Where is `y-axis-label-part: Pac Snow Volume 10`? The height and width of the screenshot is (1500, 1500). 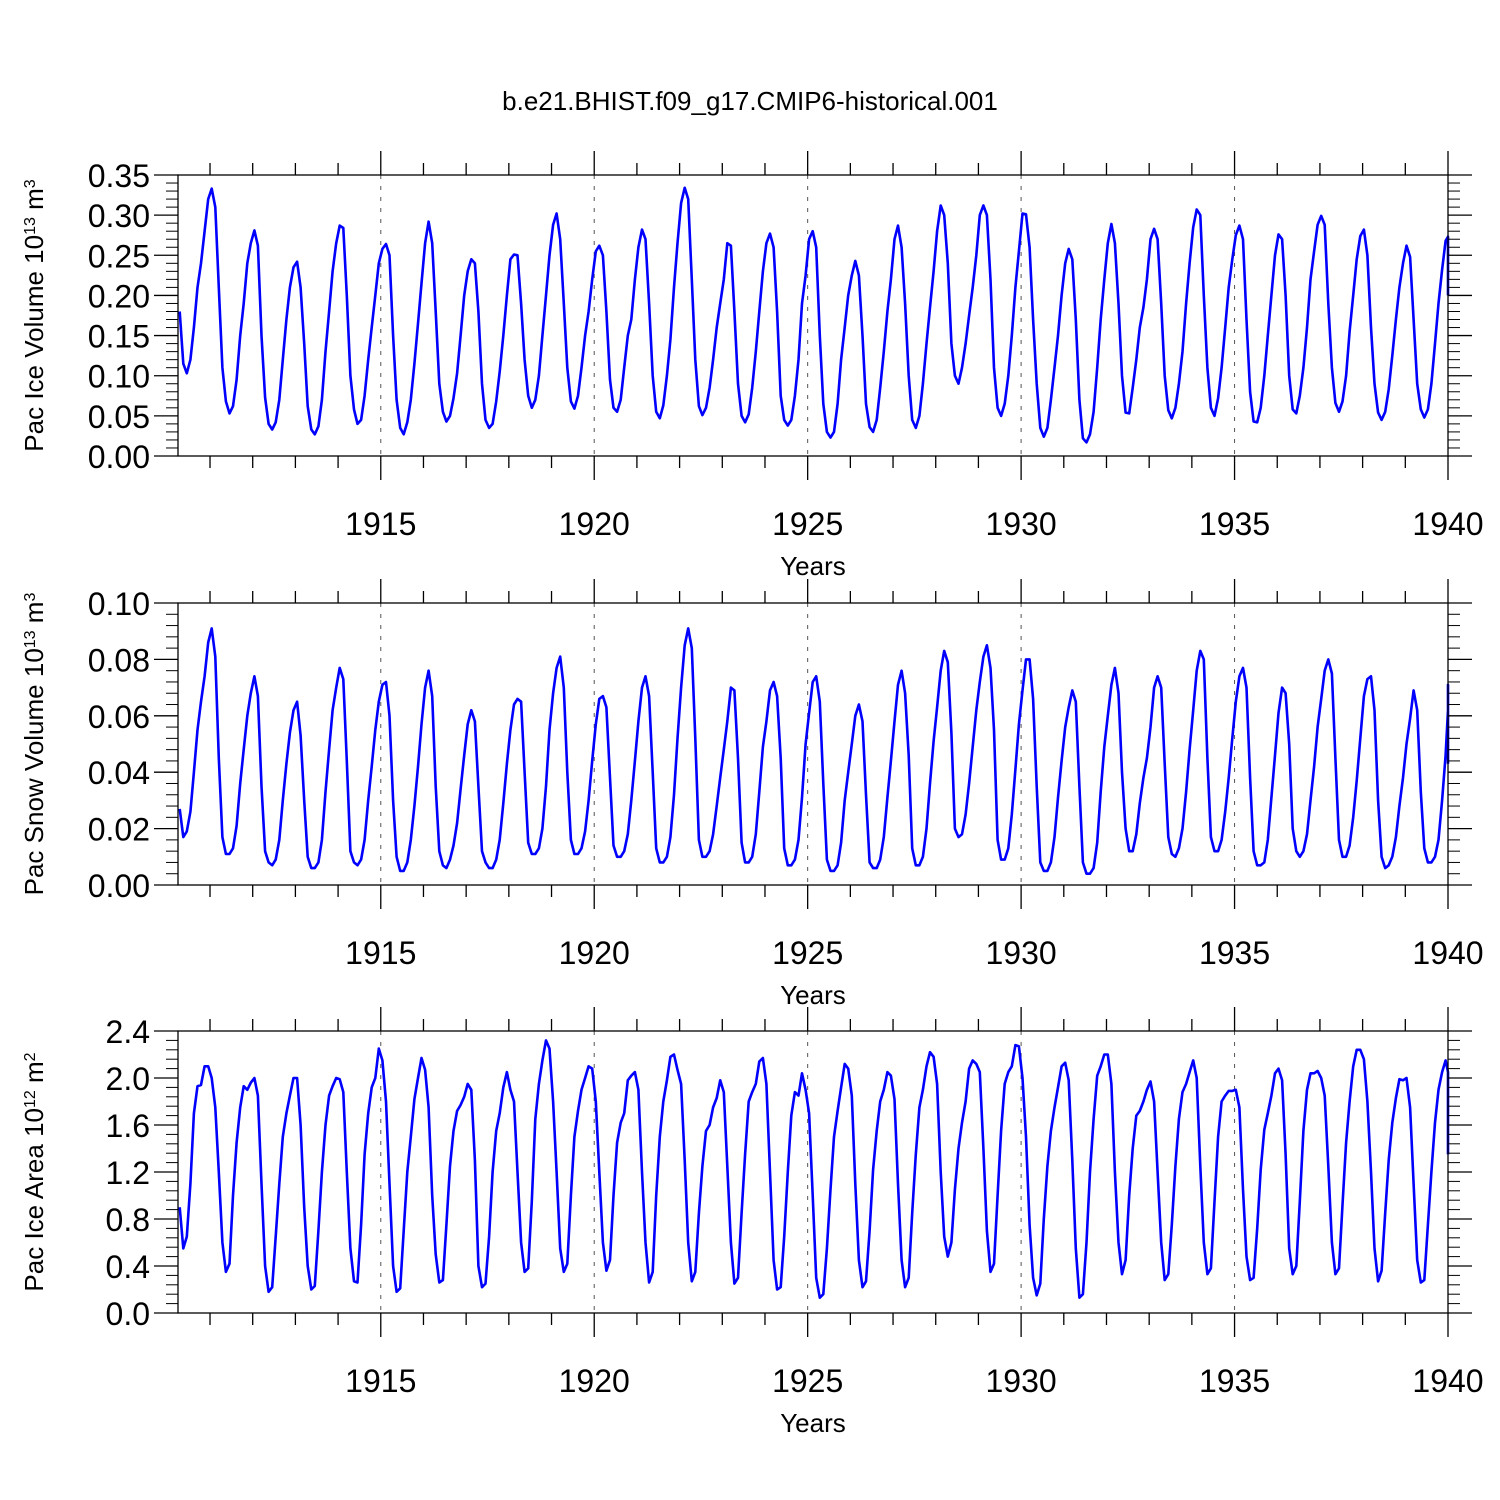 y-axis-label-part: Pac Snow Volume 10 is located at coordinates (34, 771).